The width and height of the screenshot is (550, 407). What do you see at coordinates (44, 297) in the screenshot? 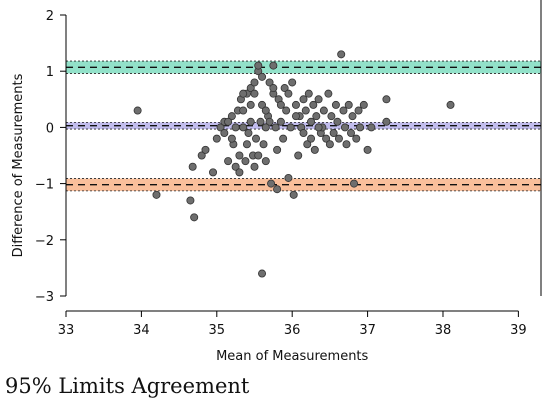
I see `y-tick-label: −3` at bounding box center [44, 297].